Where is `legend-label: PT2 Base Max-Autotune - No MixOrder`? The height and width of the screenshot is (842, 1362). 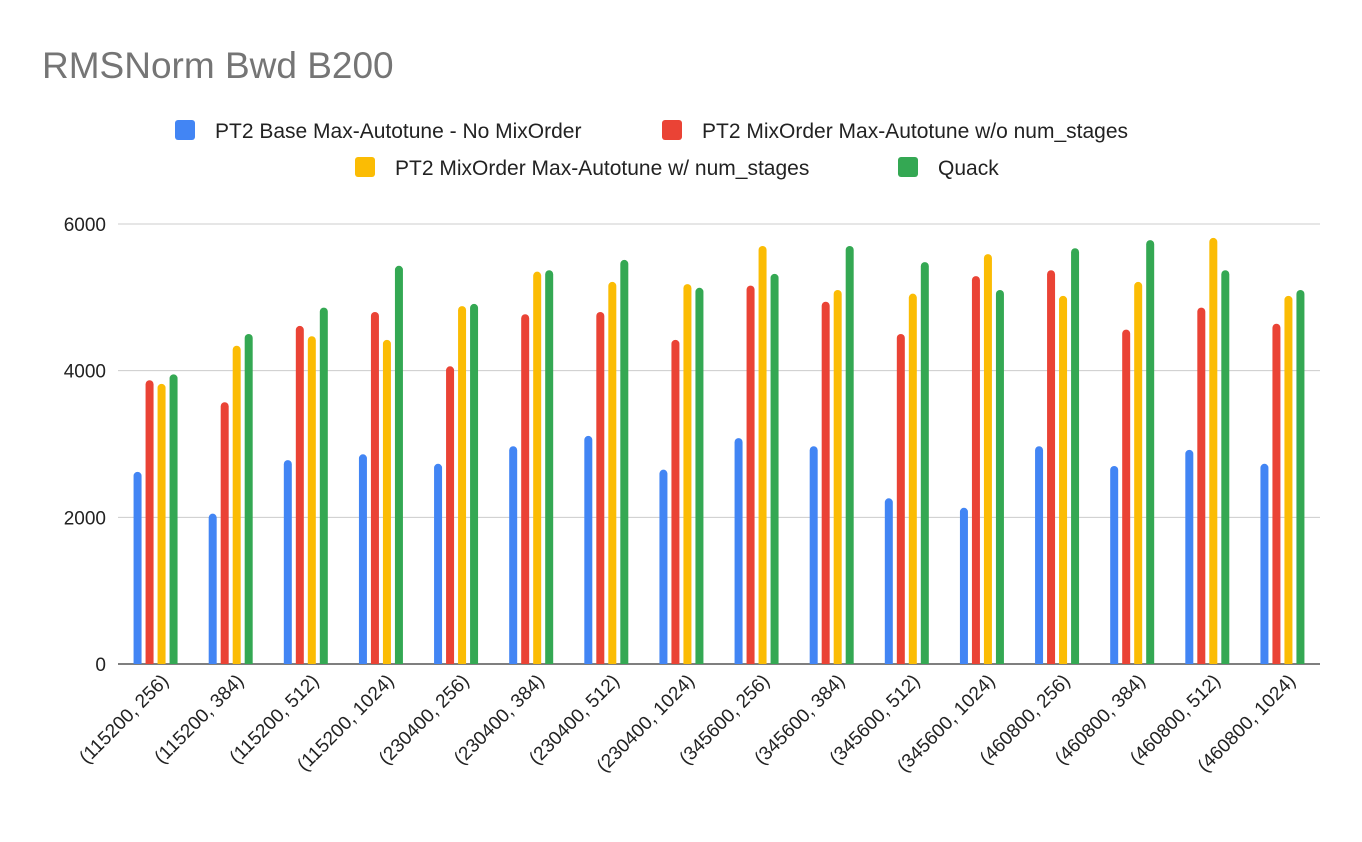
legend-label: PT2 Base Max-Autotune - No MixOrder is located at coordinates (398, 131).